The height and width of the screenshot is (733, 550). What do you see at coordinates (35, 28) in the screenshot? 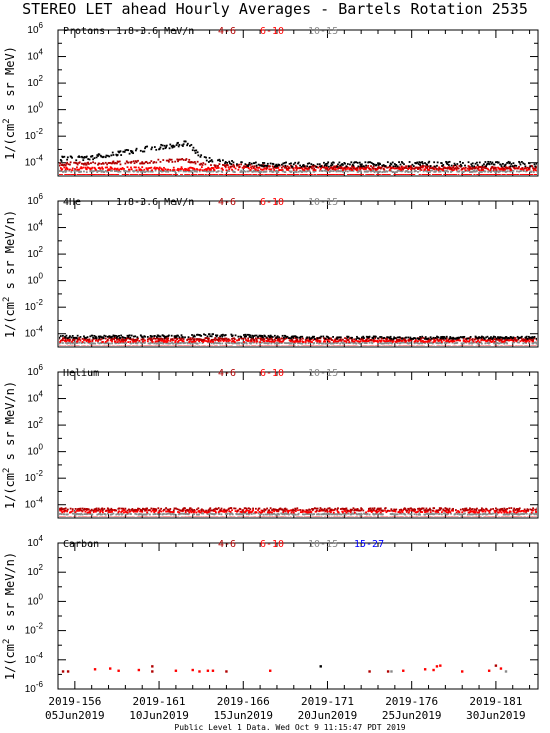
I see `y-tick-label: 106` at bounding box center [35, 28].